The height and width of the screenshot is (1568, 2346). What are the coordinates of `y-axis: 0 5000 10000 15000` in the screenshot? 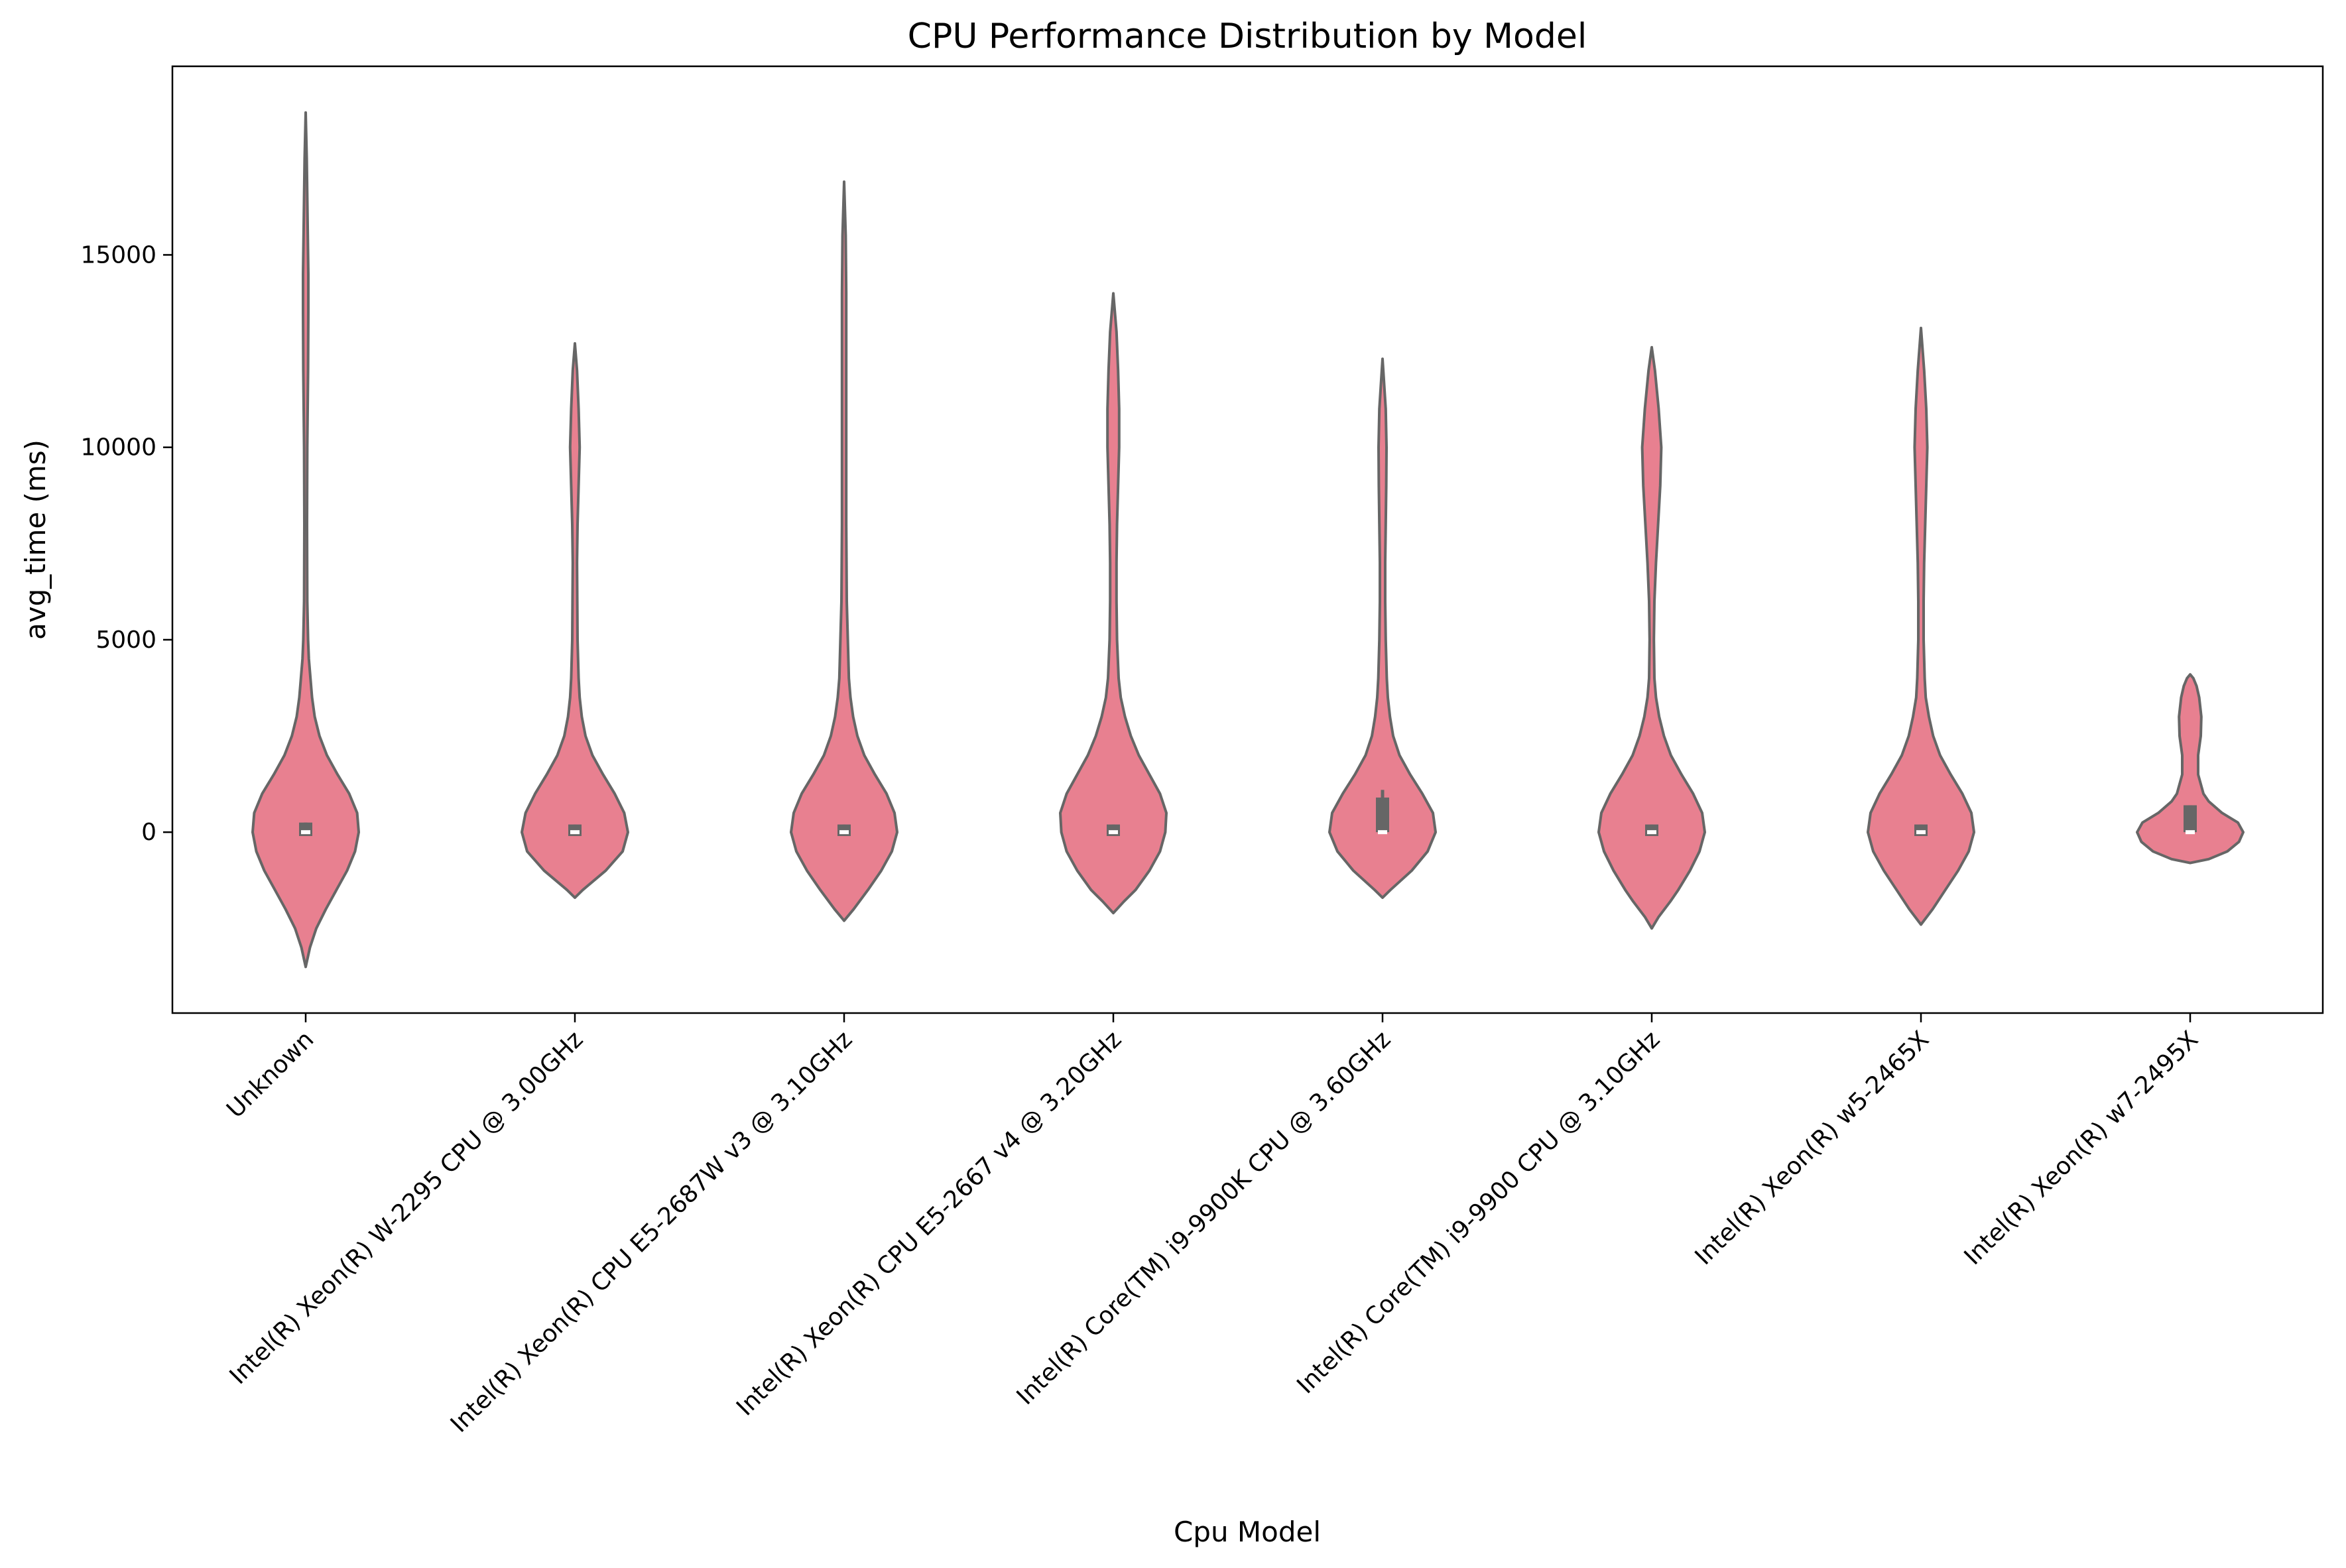 It's located at (126, 543).